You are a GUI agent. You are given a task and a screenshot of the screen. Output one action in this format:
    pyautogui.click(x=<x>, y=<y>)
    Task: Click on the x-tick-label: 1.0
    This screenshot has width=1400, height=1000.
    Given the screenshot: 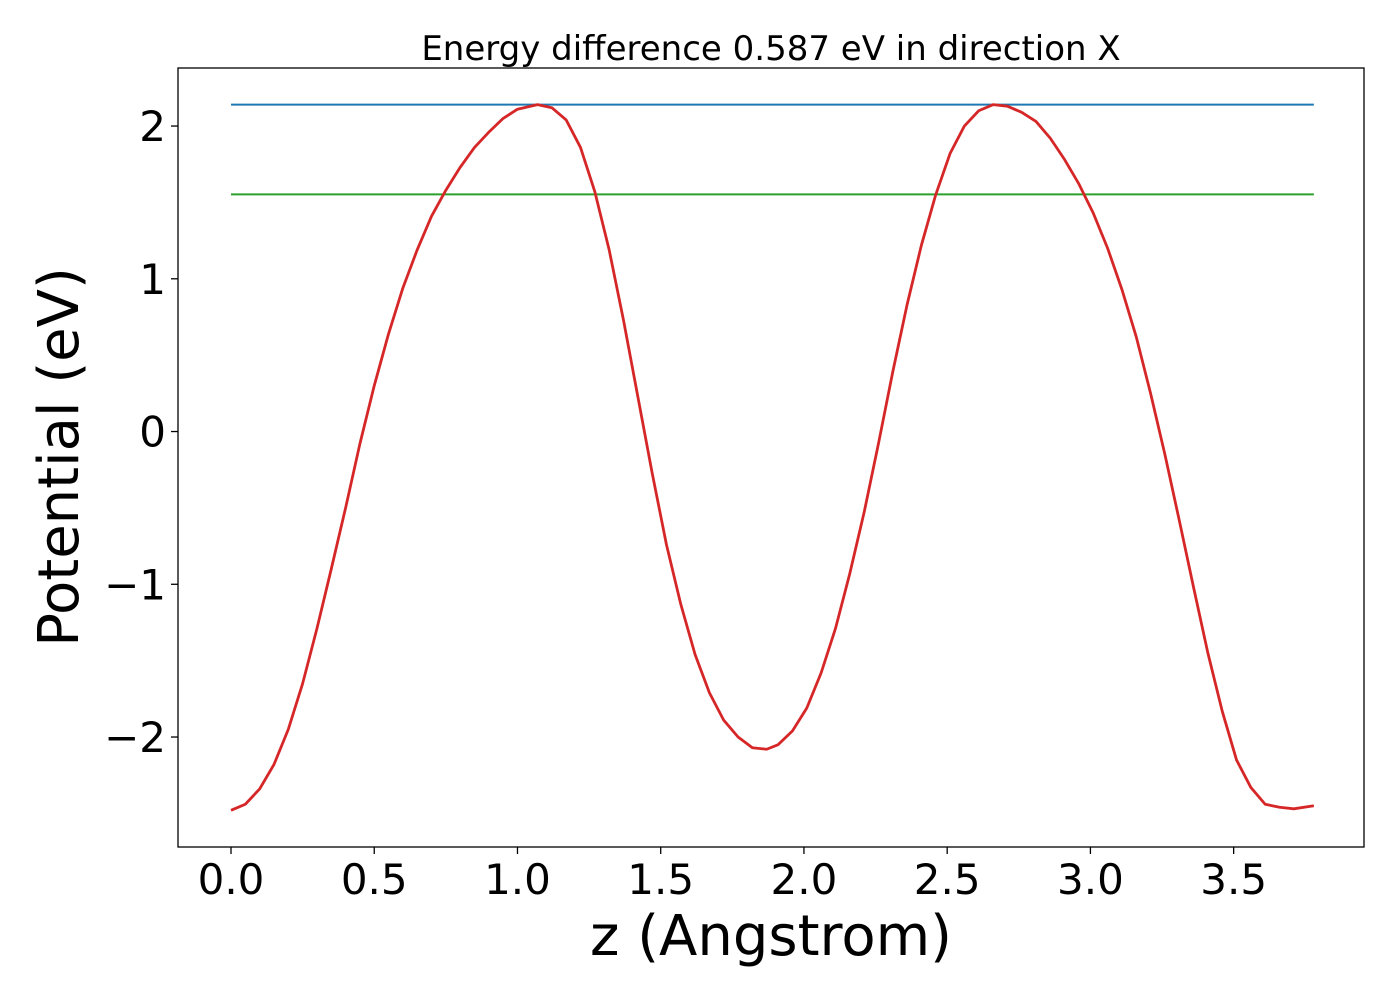 What is the action you would take?
    pyautogui.click(x=517, y=879)
    